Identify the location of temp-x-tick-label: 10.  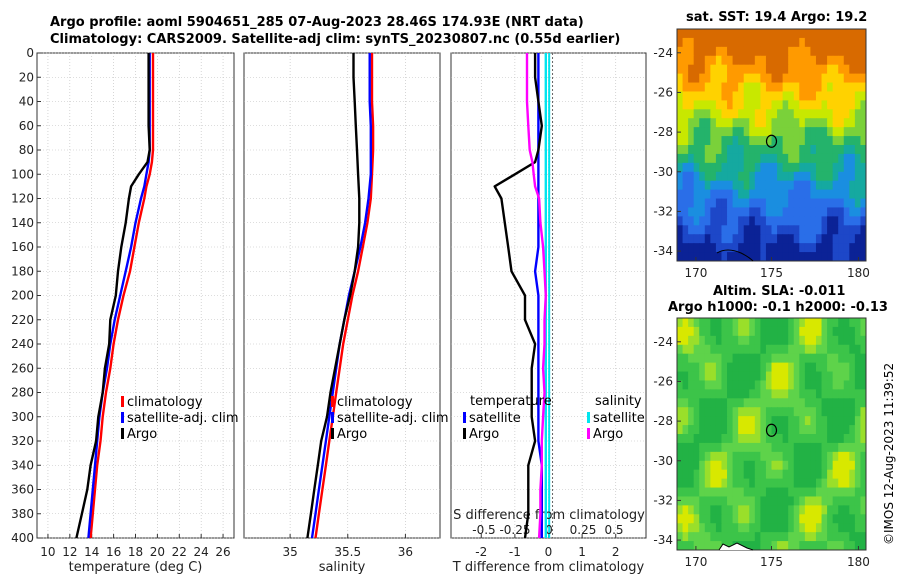
(47, 552).